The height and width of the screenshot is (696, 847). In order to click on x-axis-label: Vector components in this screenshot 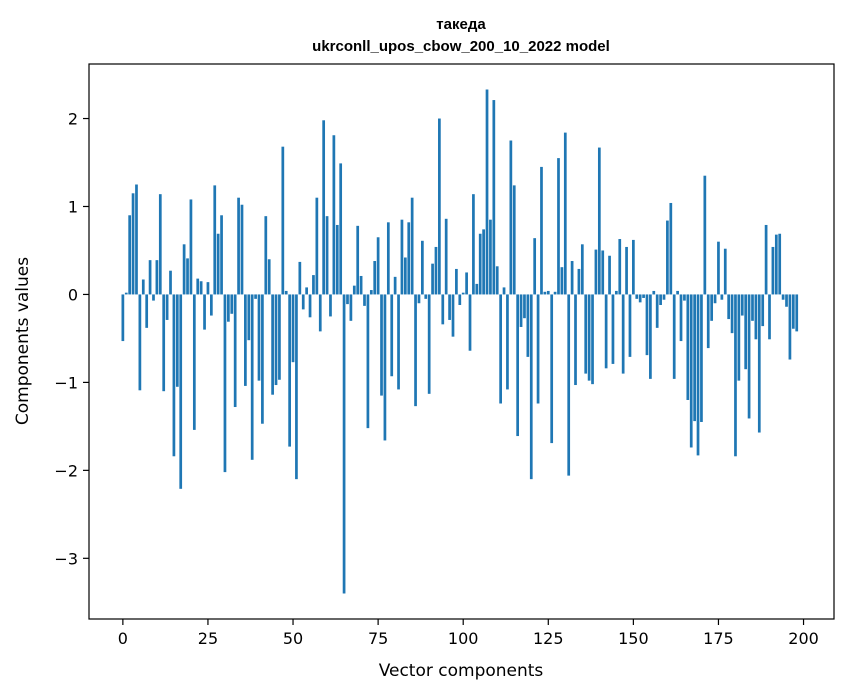, I will do `click(461, 671)`.